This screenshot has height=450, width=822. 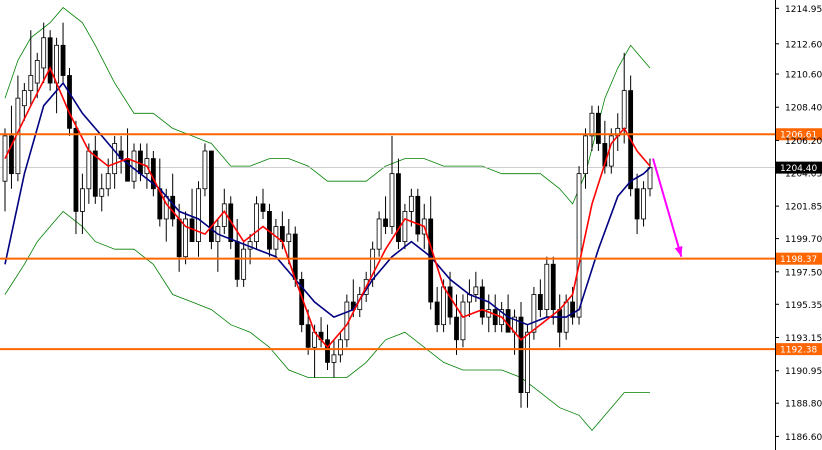 I want to click on y-tick-label: 1195.35, so click(x=803, y=306).